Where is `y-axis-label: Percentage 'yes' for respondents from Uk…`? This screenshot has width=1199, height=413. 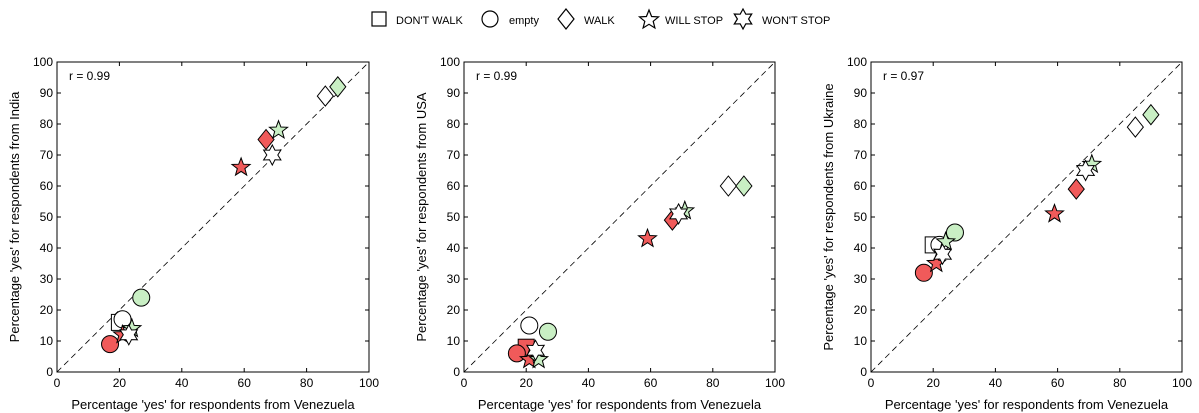
y-axis-label: Percentage 'yes' for respondents from Uk… is located at coordinates (828, 216).